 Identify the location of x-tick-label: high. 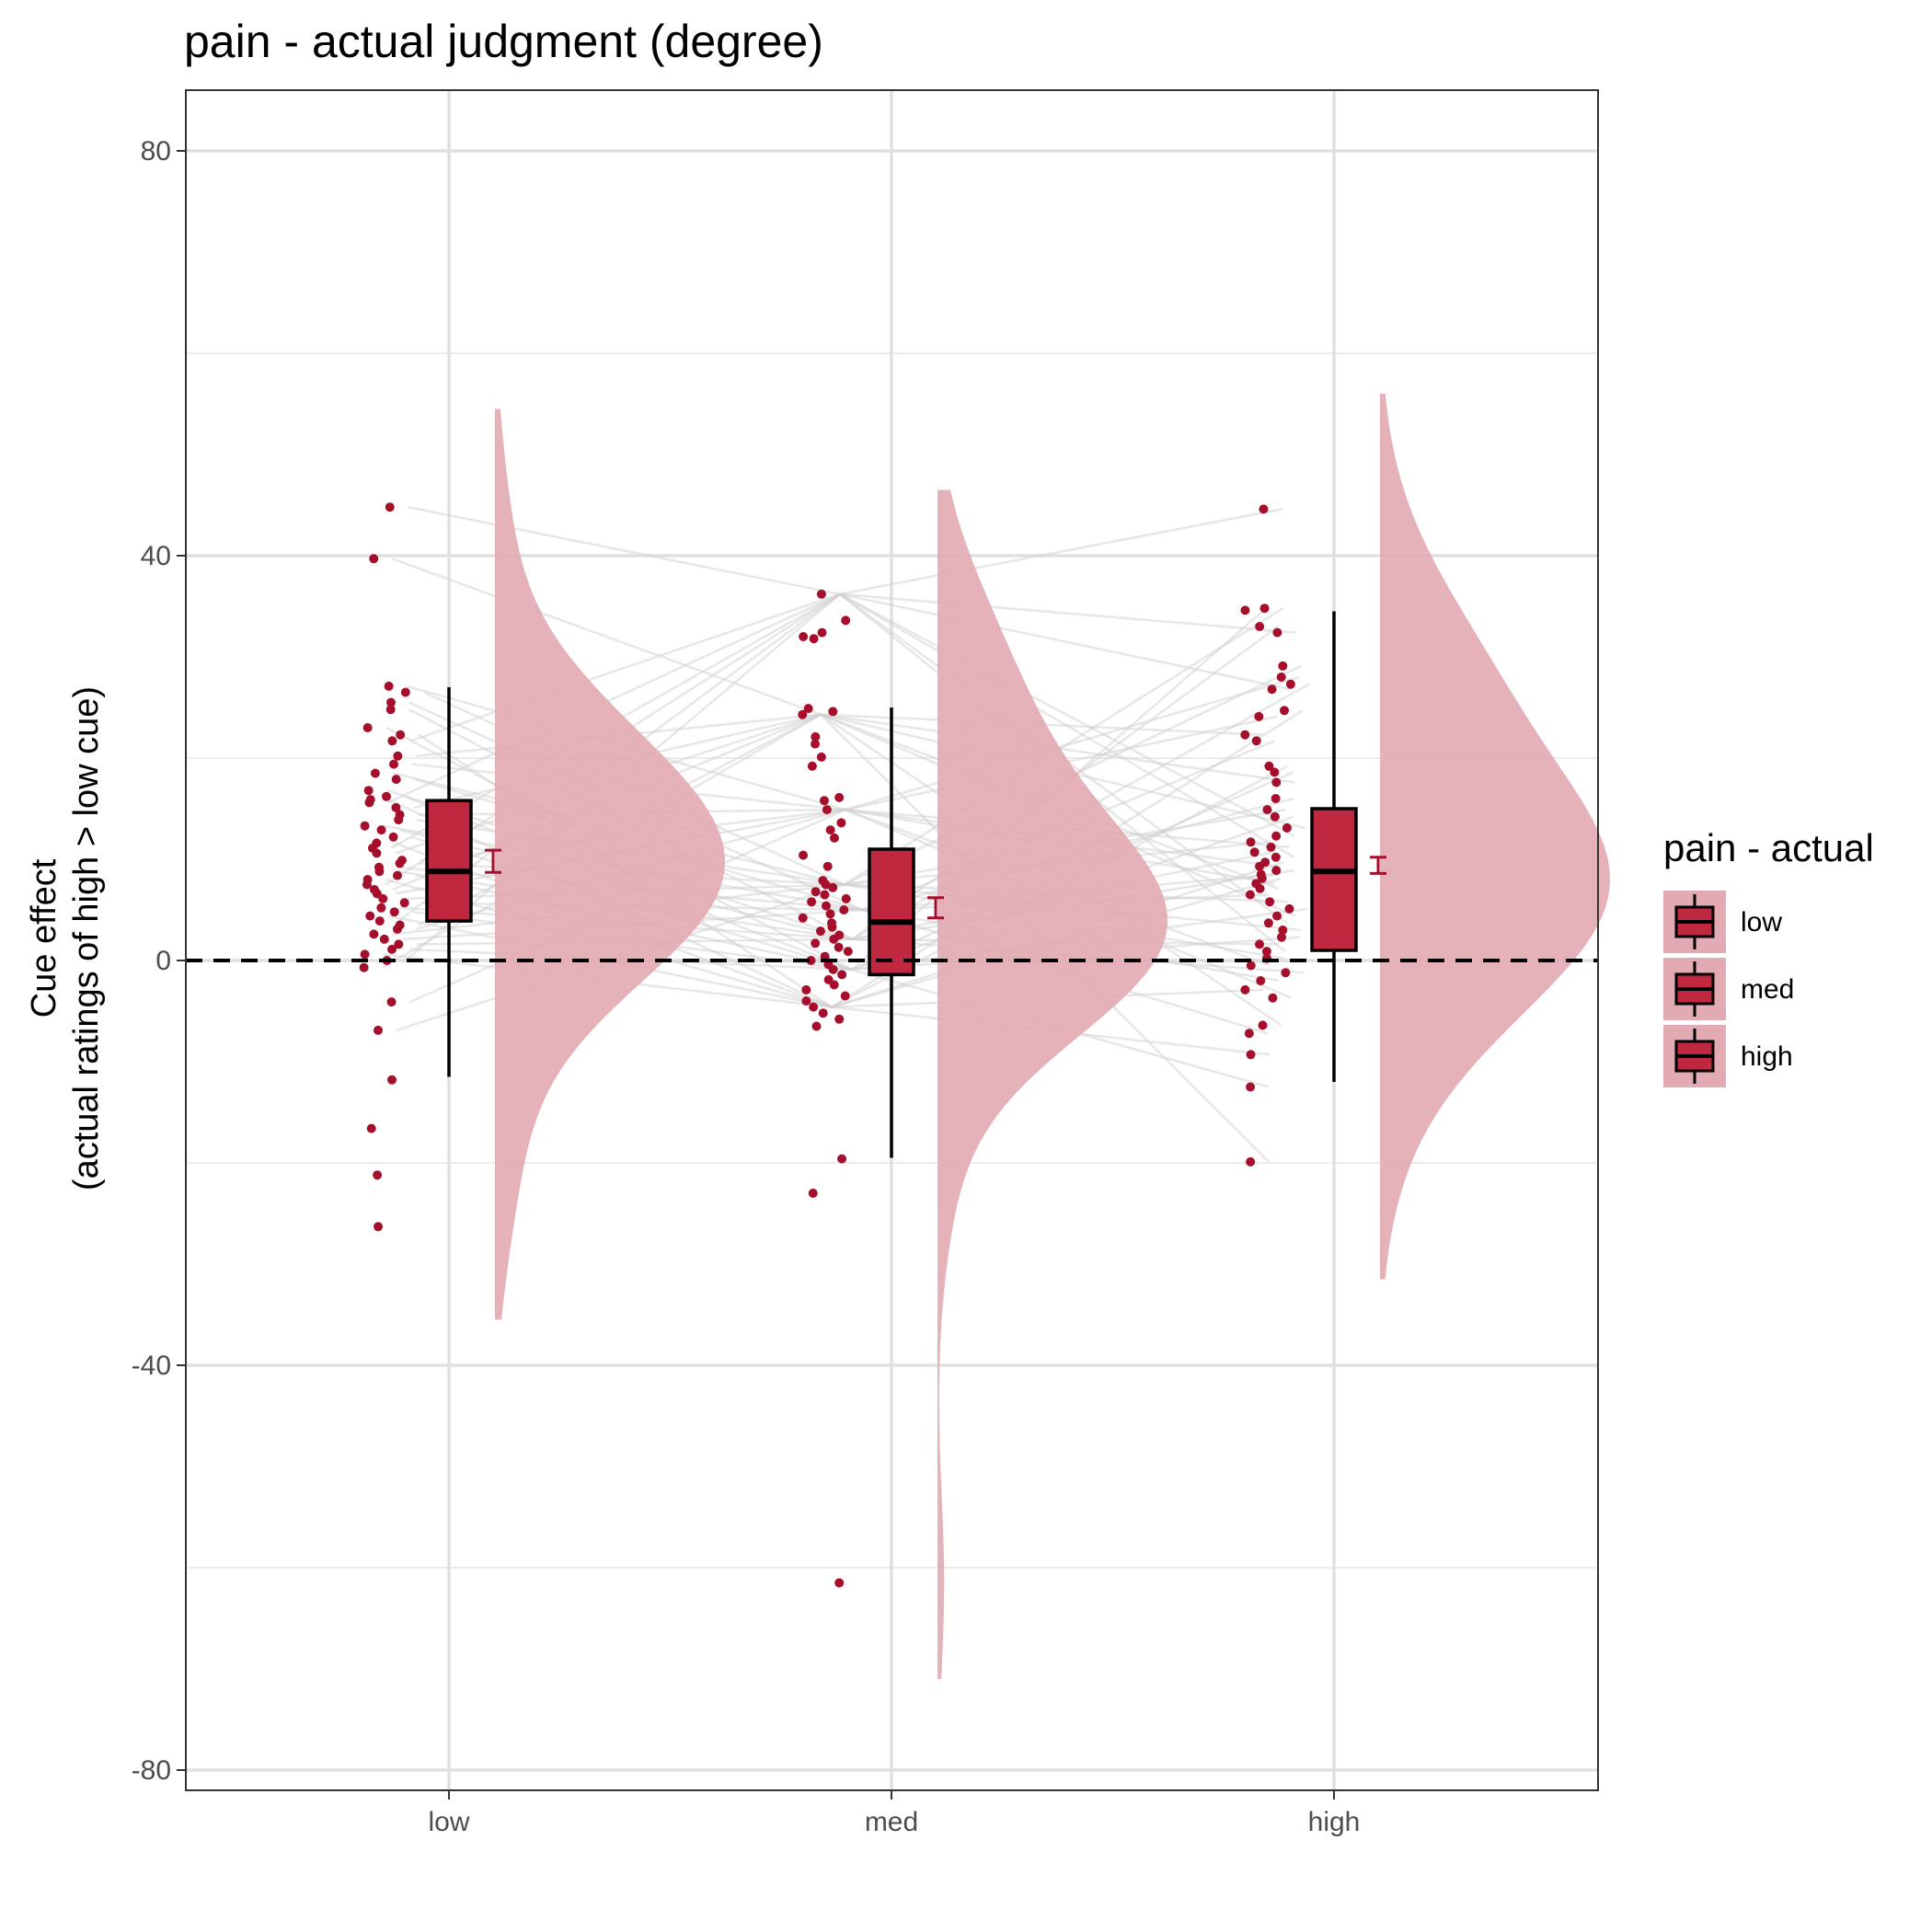
(1334, 1822).